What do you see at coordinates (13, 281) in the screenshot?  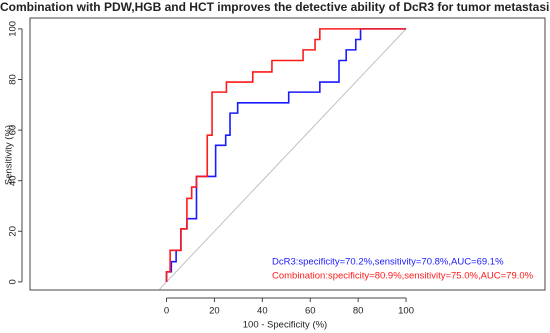 I see `y-tick-label: 0` at bounding box center [13, 281].